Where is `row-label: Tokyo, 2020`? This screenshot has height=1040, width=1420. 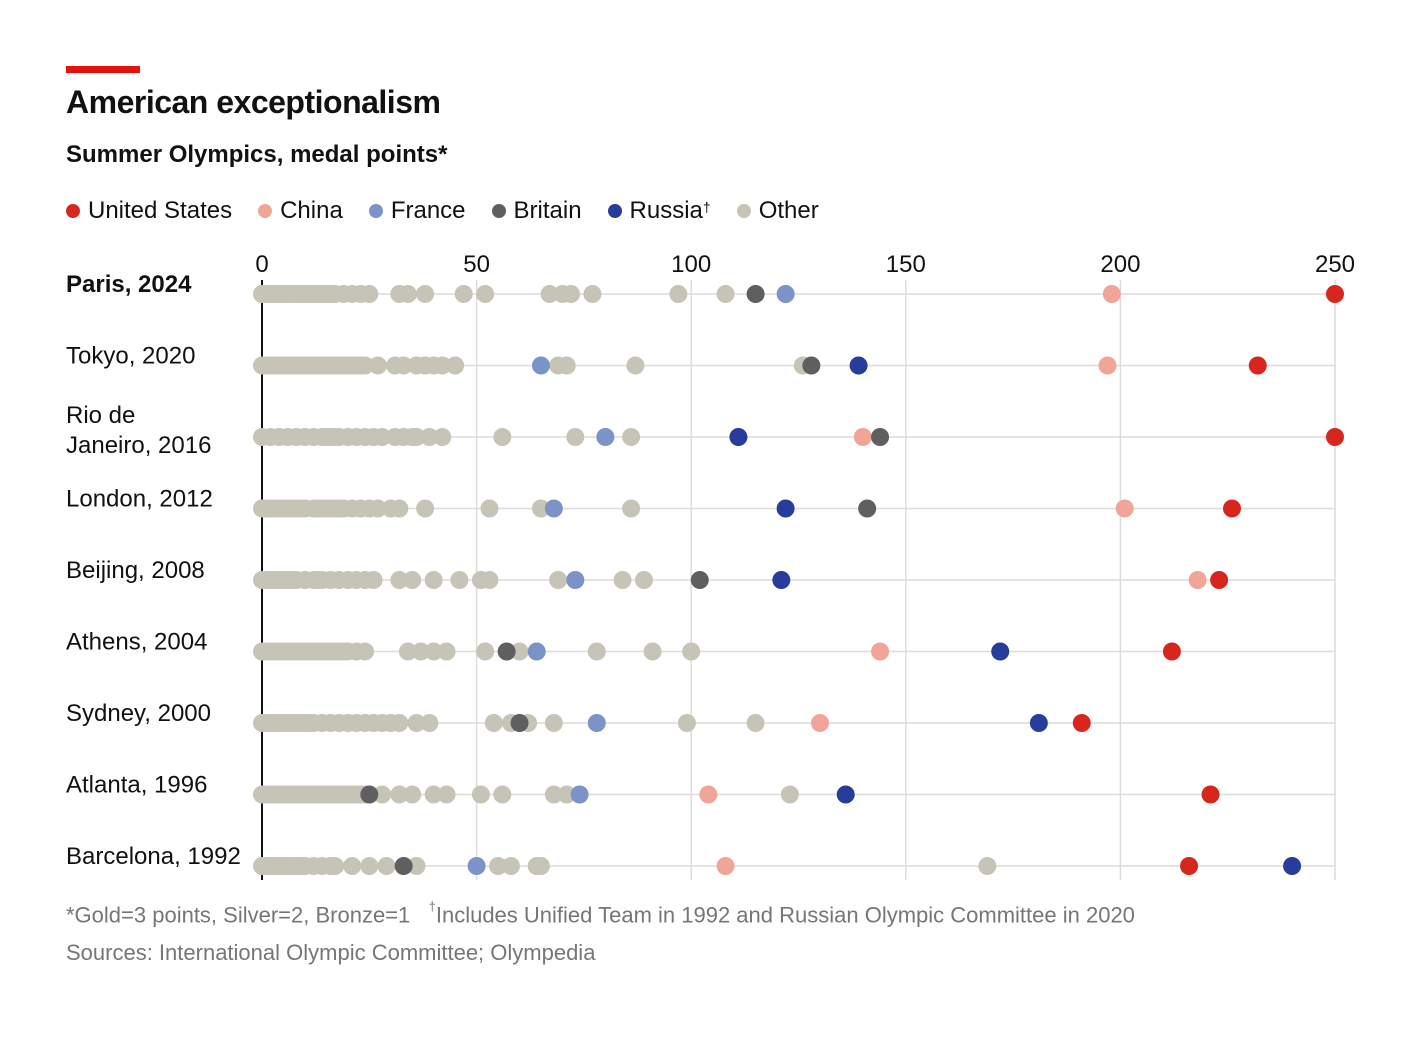
row-label: Tokyo, 2020 is located at coordinates (130, 356).